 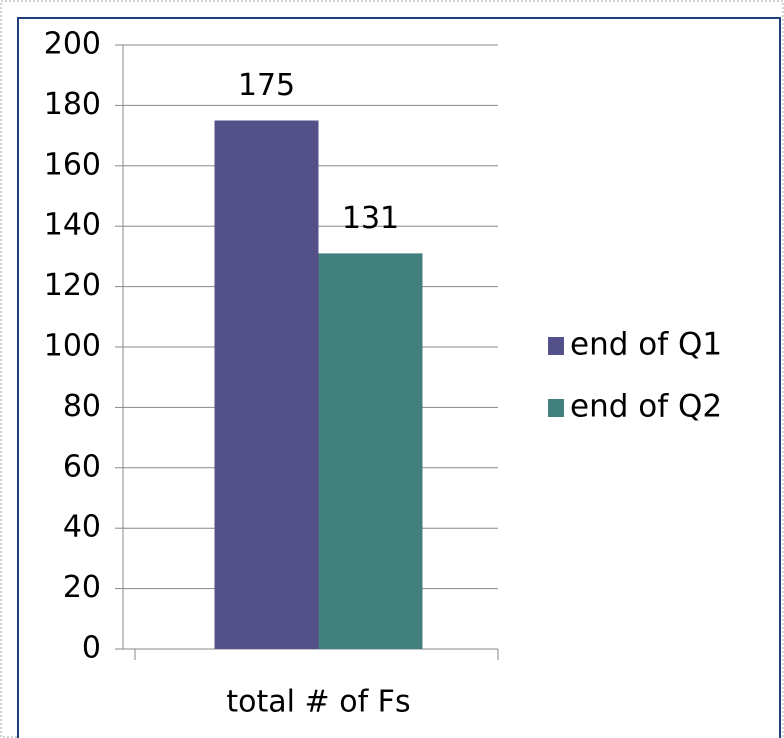 I want to click on y-tick-label: 100, so click(x=72, y=346).